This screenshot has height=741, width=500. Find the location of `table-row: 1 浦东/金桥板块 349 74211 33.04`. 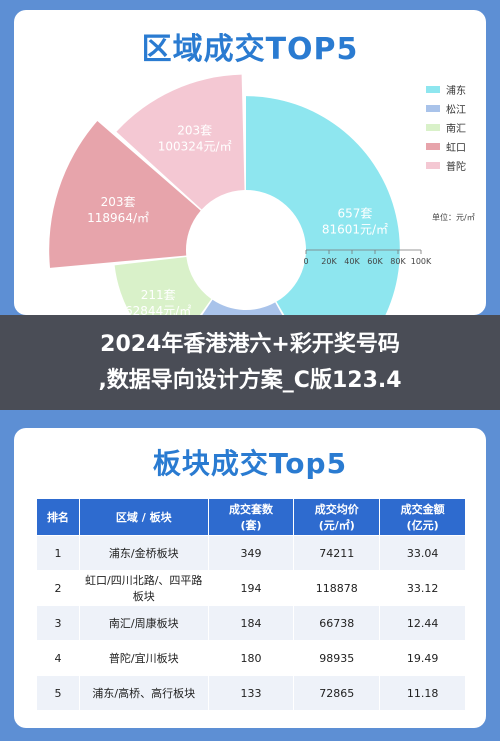

table-row: 1 浦东/金桥板块 349 74211 33.04 is located at coordinates (251, 553).